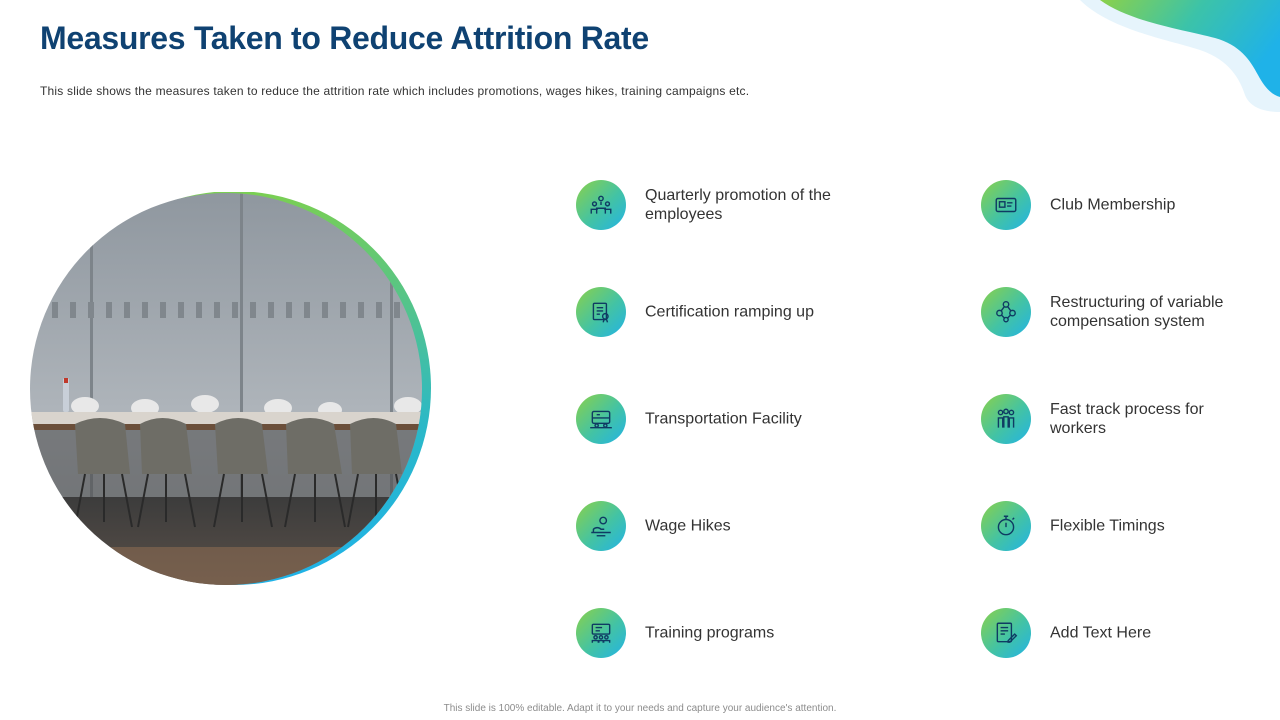 This screenshot has height=720, width=1280. Describe the element at coordinates (1113, 205) in the screenshot. I see `measure-label: Club Membership` at that location.